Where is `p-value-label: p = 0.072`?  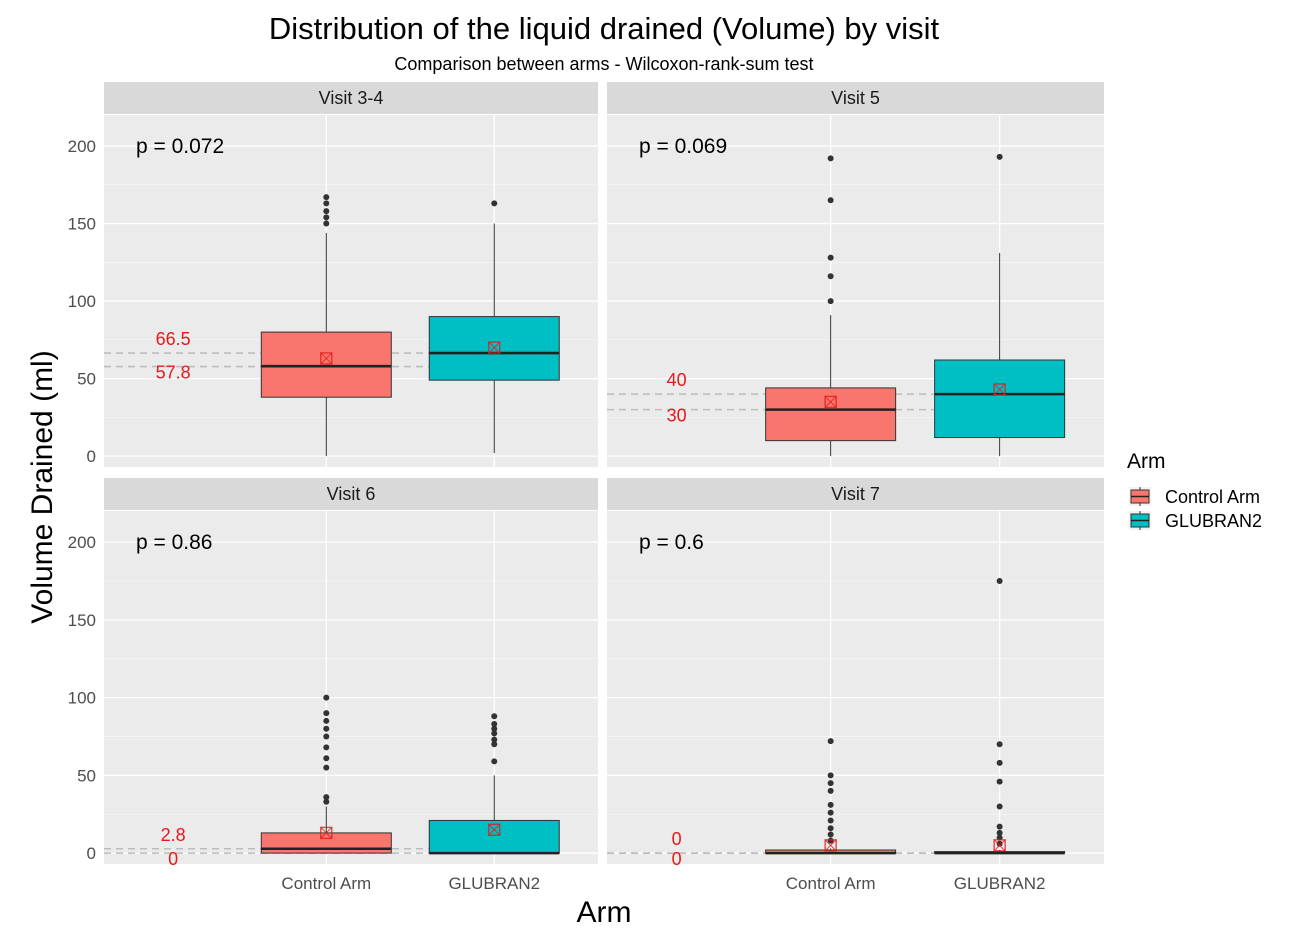
p-value-label: p = 0.072 is located at coordinates (180, 146).